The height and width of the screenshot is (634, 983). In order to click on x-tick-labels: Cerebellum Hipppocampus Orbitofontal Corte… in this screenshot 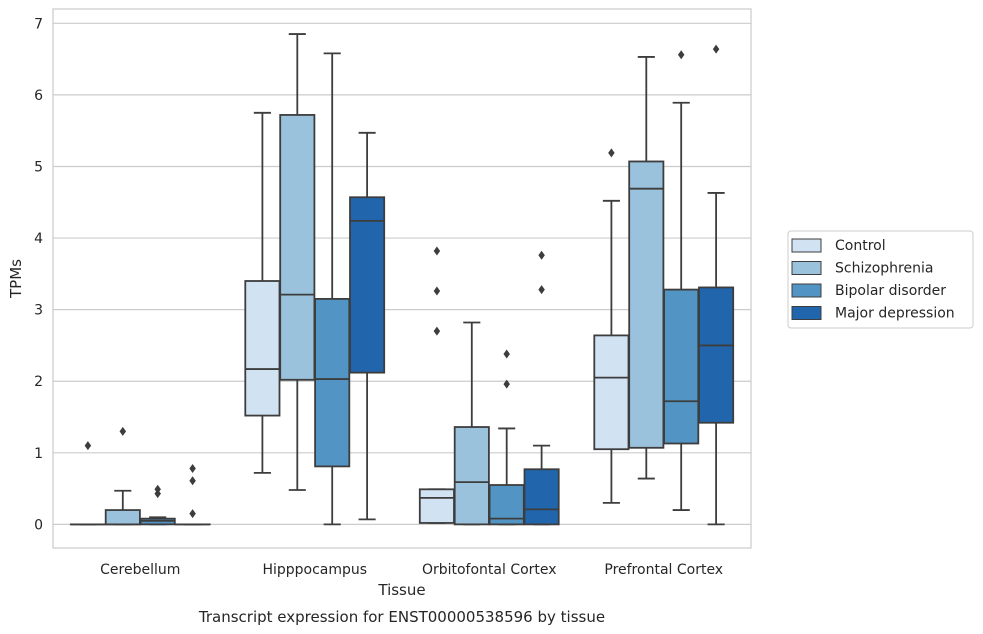, I will do `click(411, 570)`.